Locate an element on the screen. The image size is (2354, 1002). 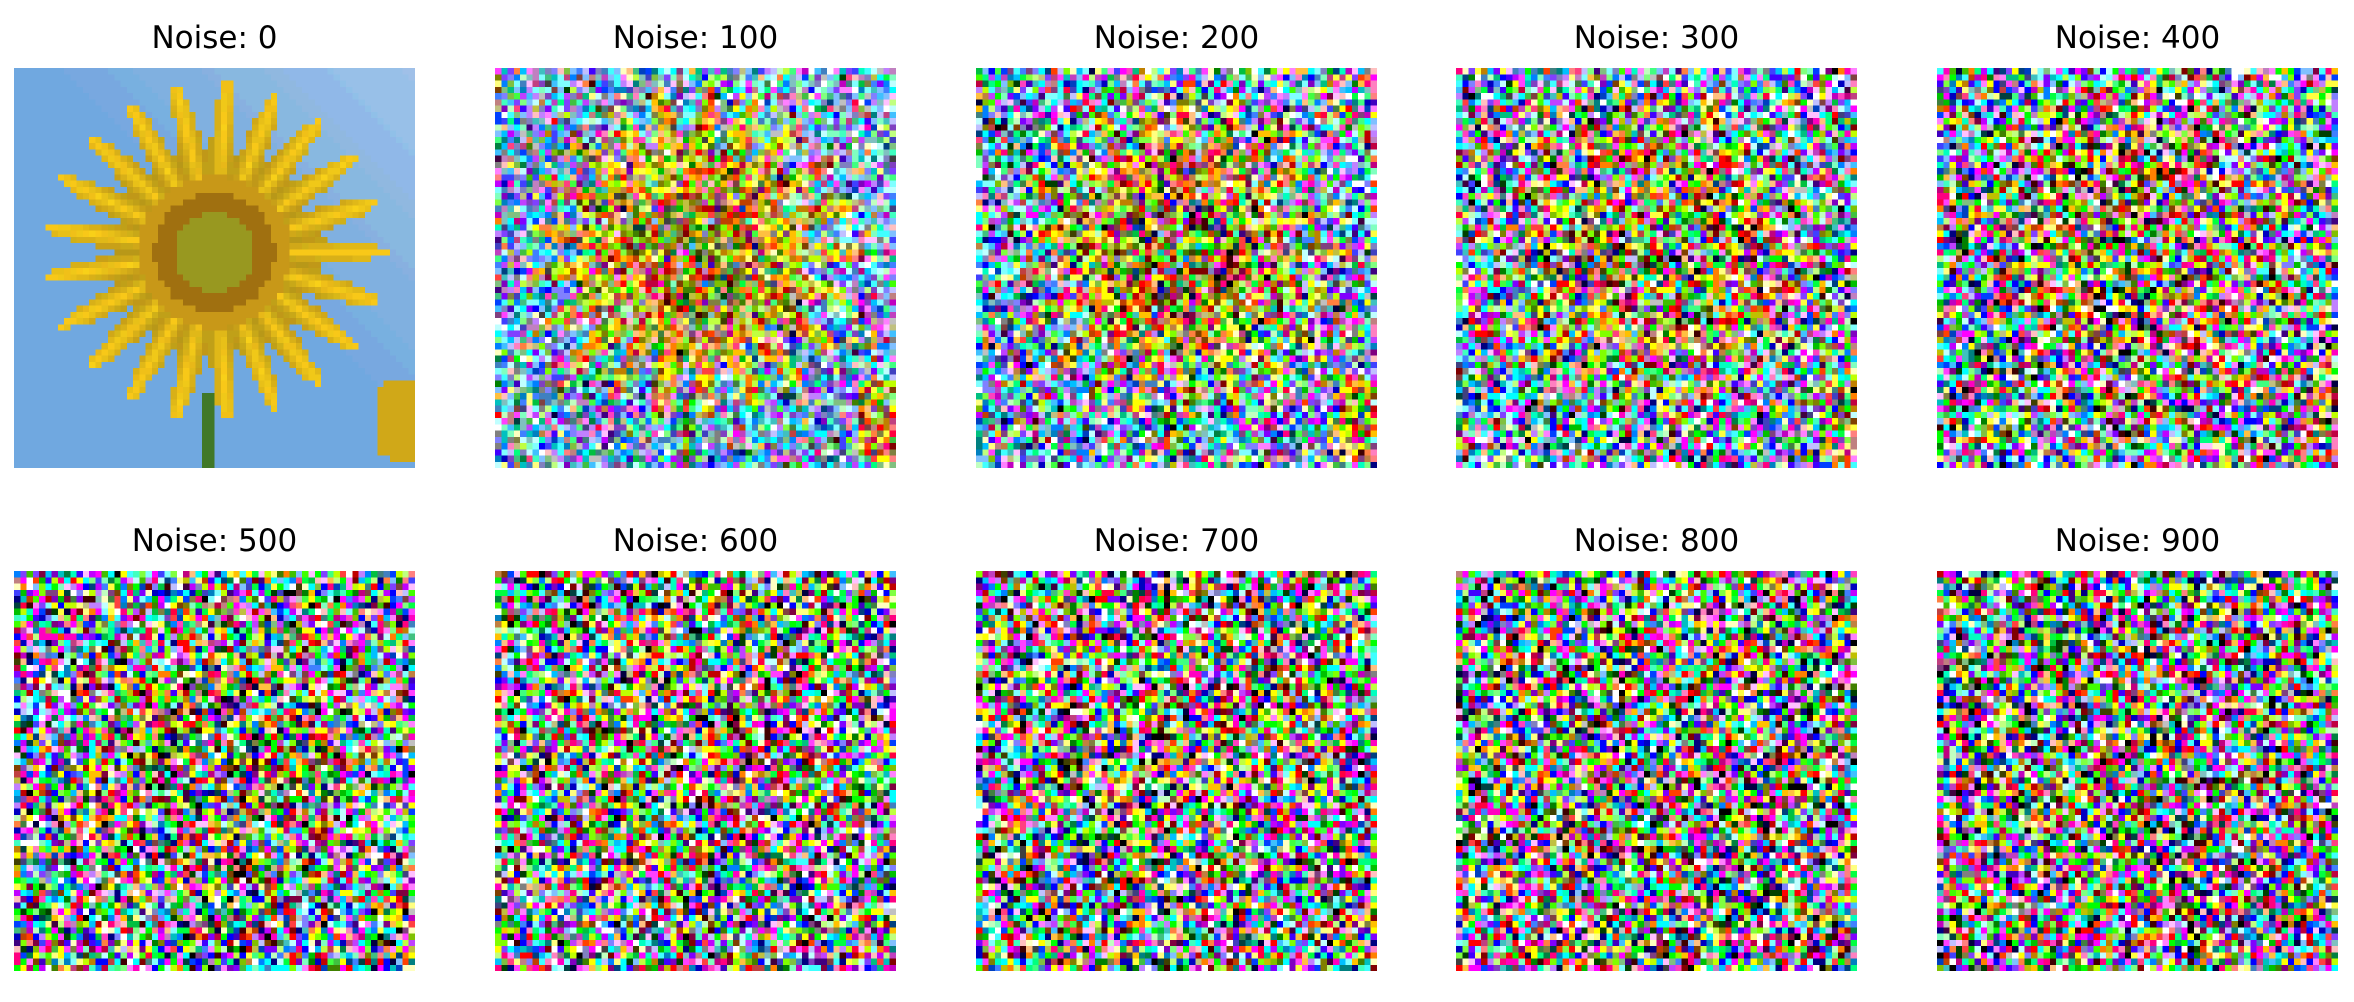
panel-title: Noise: 100 is located at coordinates (695, 38).